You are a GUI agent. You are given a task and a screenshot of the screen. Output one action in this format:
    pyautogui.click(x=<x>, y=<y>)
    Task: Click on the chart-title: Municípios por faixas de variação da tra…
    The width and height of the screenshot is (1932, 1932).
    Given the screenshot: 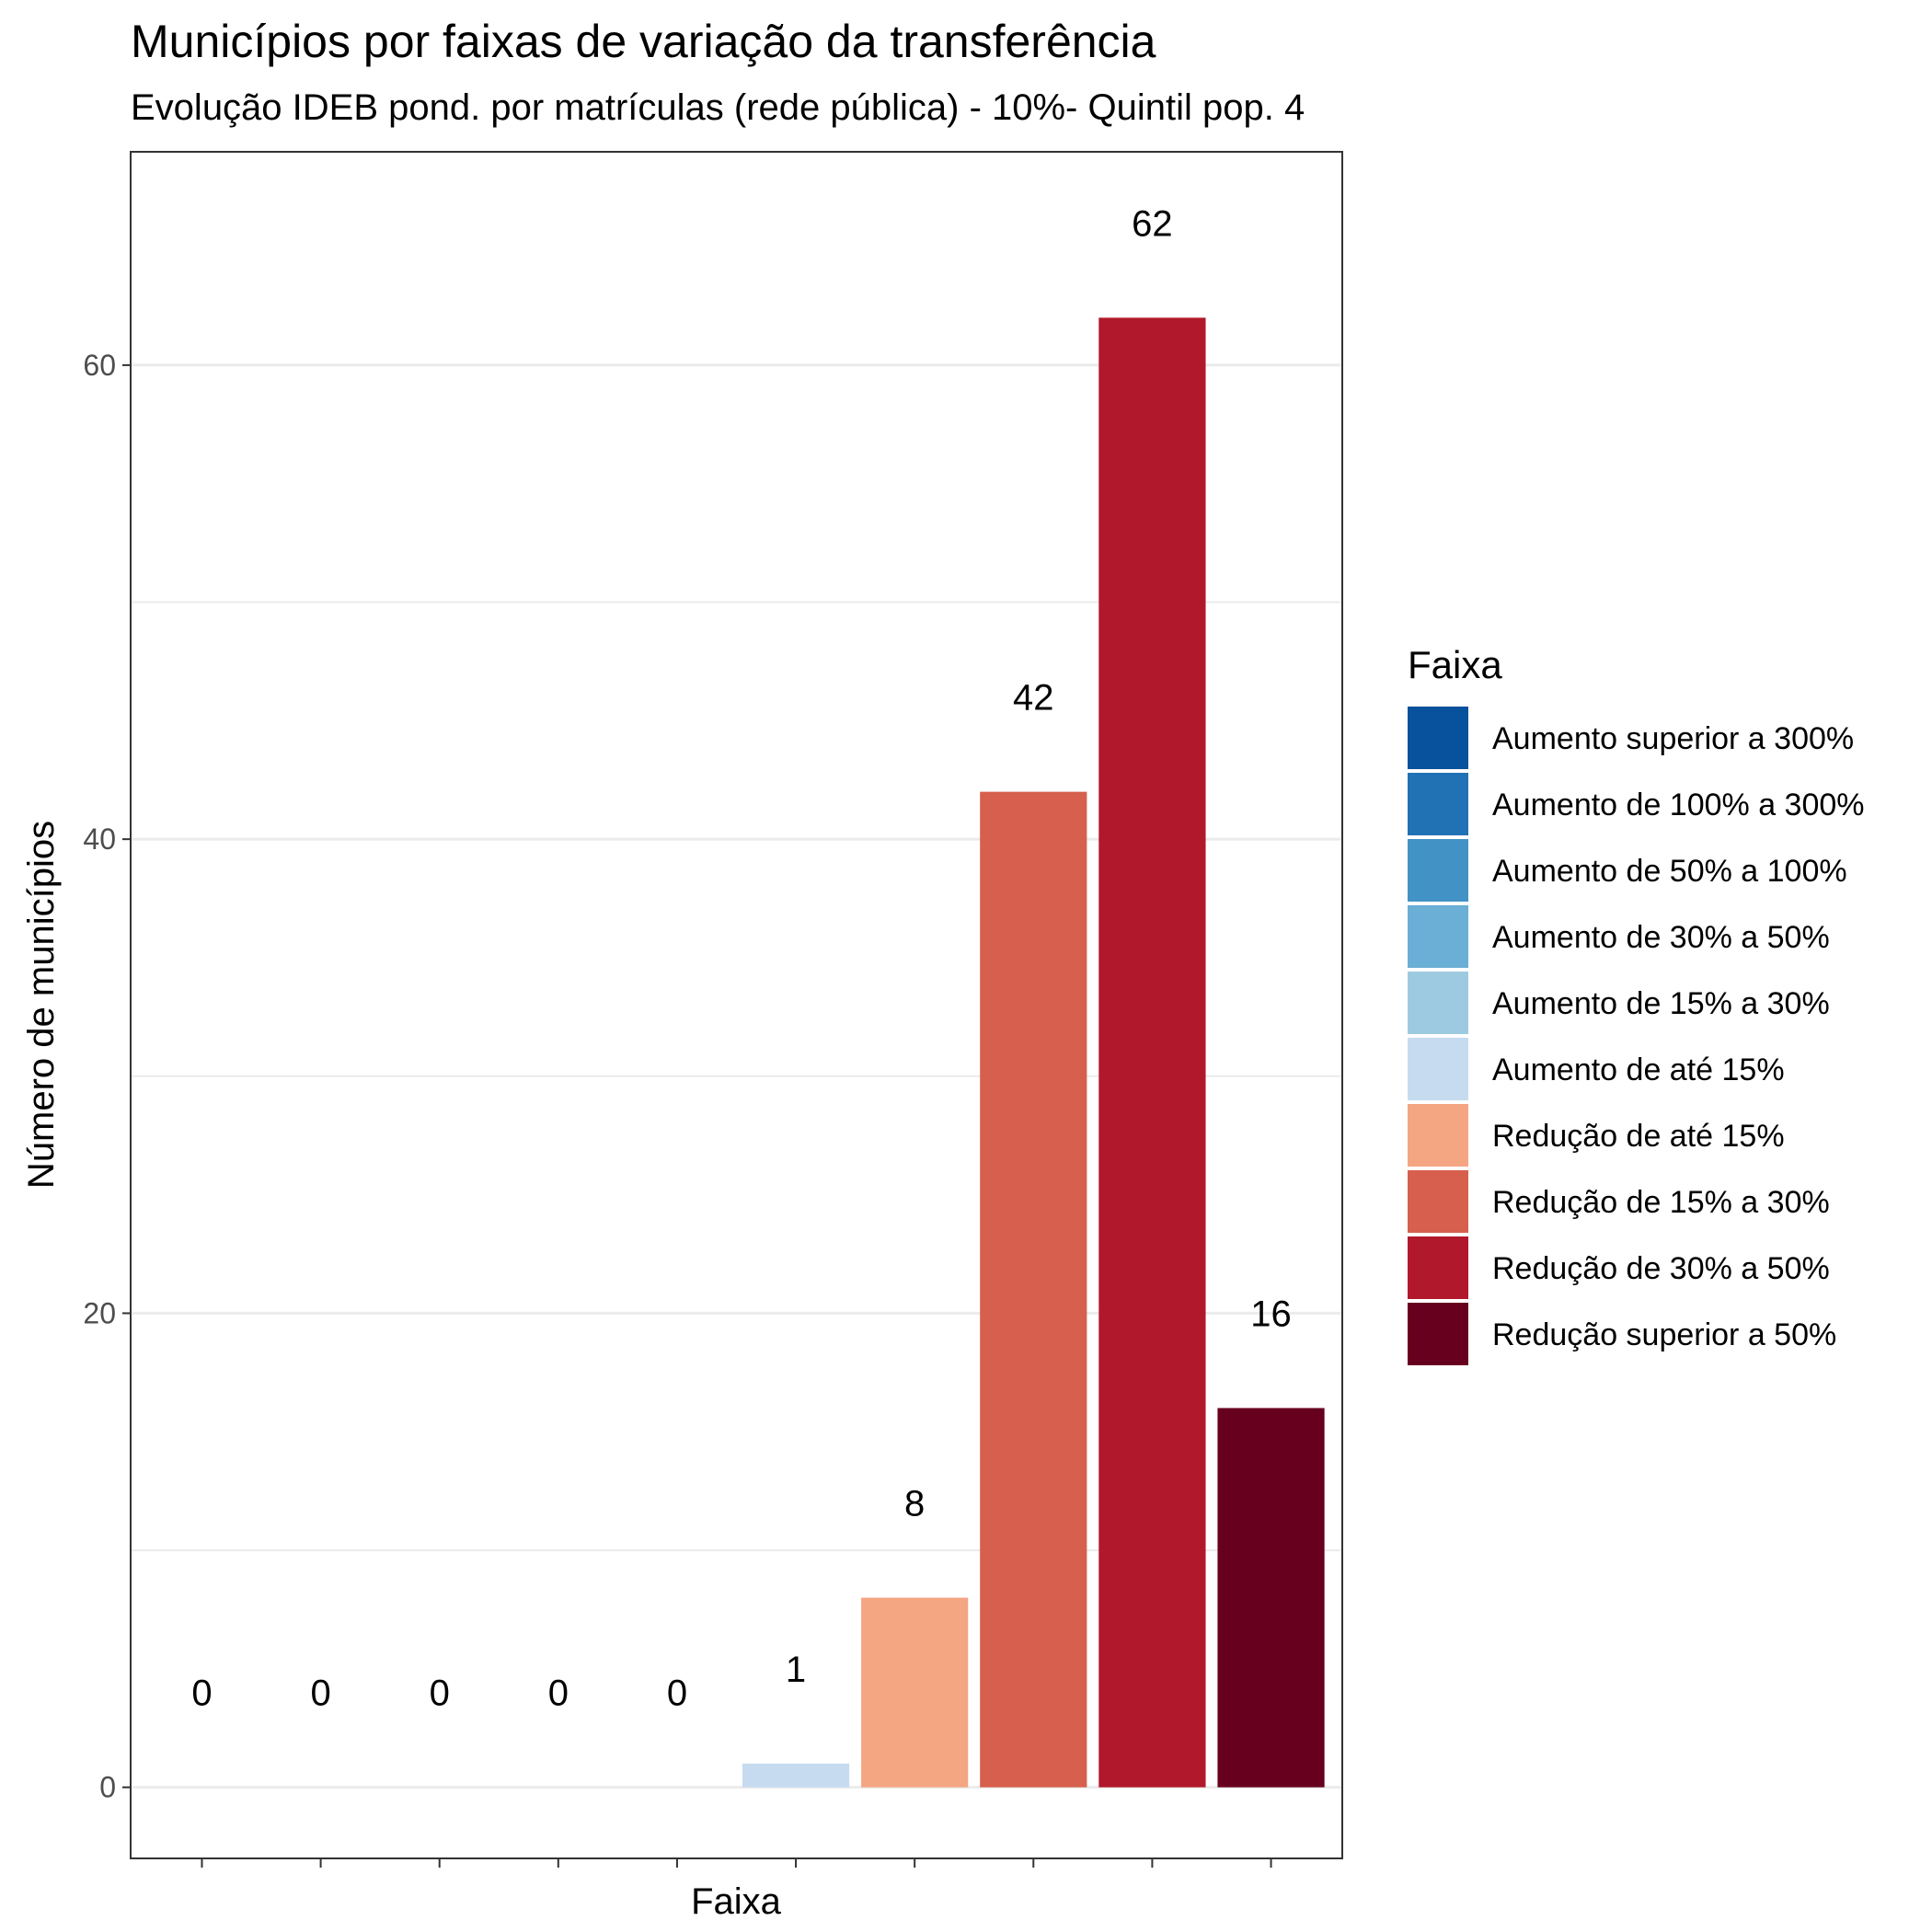 What is the action you would take?
    pyautogui.click(x=643, y=41)
    